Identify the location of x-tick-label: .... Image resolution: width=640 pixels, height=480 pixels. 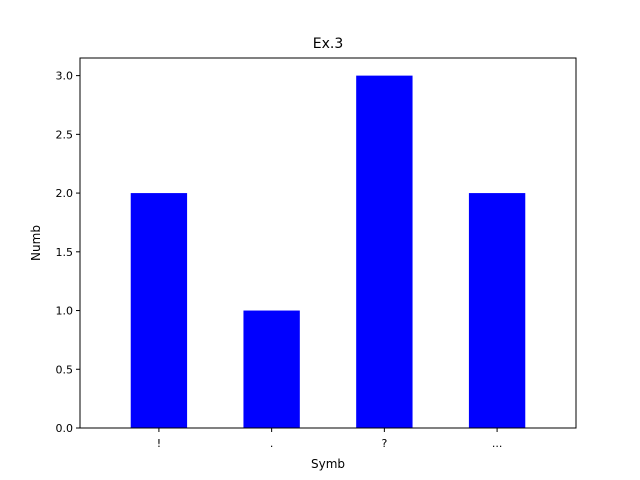
(497, 443).